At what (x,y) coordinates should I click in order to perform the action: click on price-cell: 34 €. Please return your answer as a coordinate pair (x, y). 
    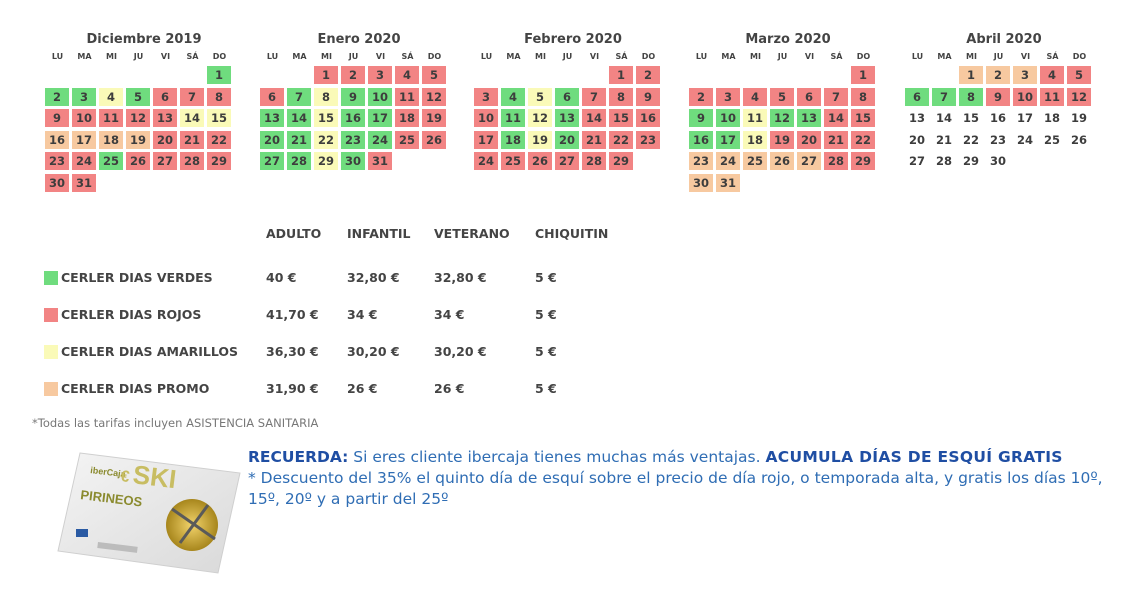
    Looking at the image, I should click on (449, 314).